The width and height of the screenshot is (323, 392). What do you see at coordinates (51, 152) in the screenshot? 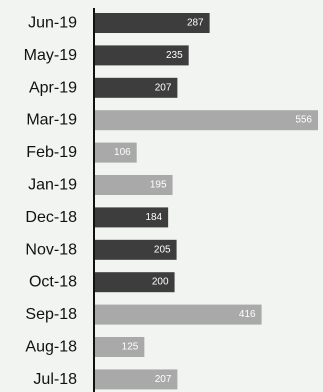
I see `category-label: Feb-19` at bounding box center [51, 152].